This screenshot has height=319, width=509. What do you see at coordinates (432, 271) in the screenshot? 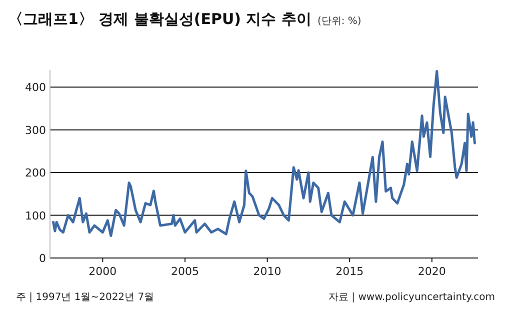
I see `x-tick-label: 2020` at bounding box center [432, 271].